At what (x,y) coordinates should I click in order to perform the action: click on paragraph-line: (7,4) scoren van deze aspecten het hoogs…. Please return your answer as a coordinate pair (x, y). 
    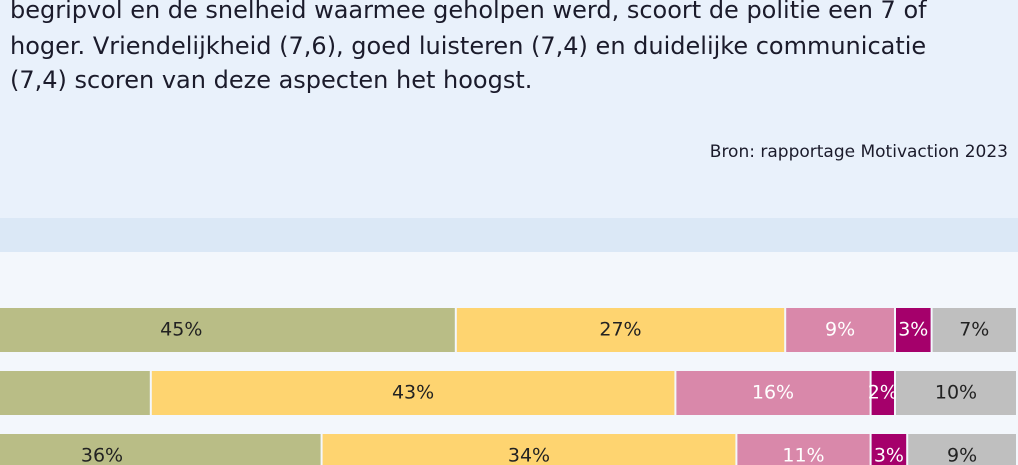
    Looking at the image, I should click on (271, 80).